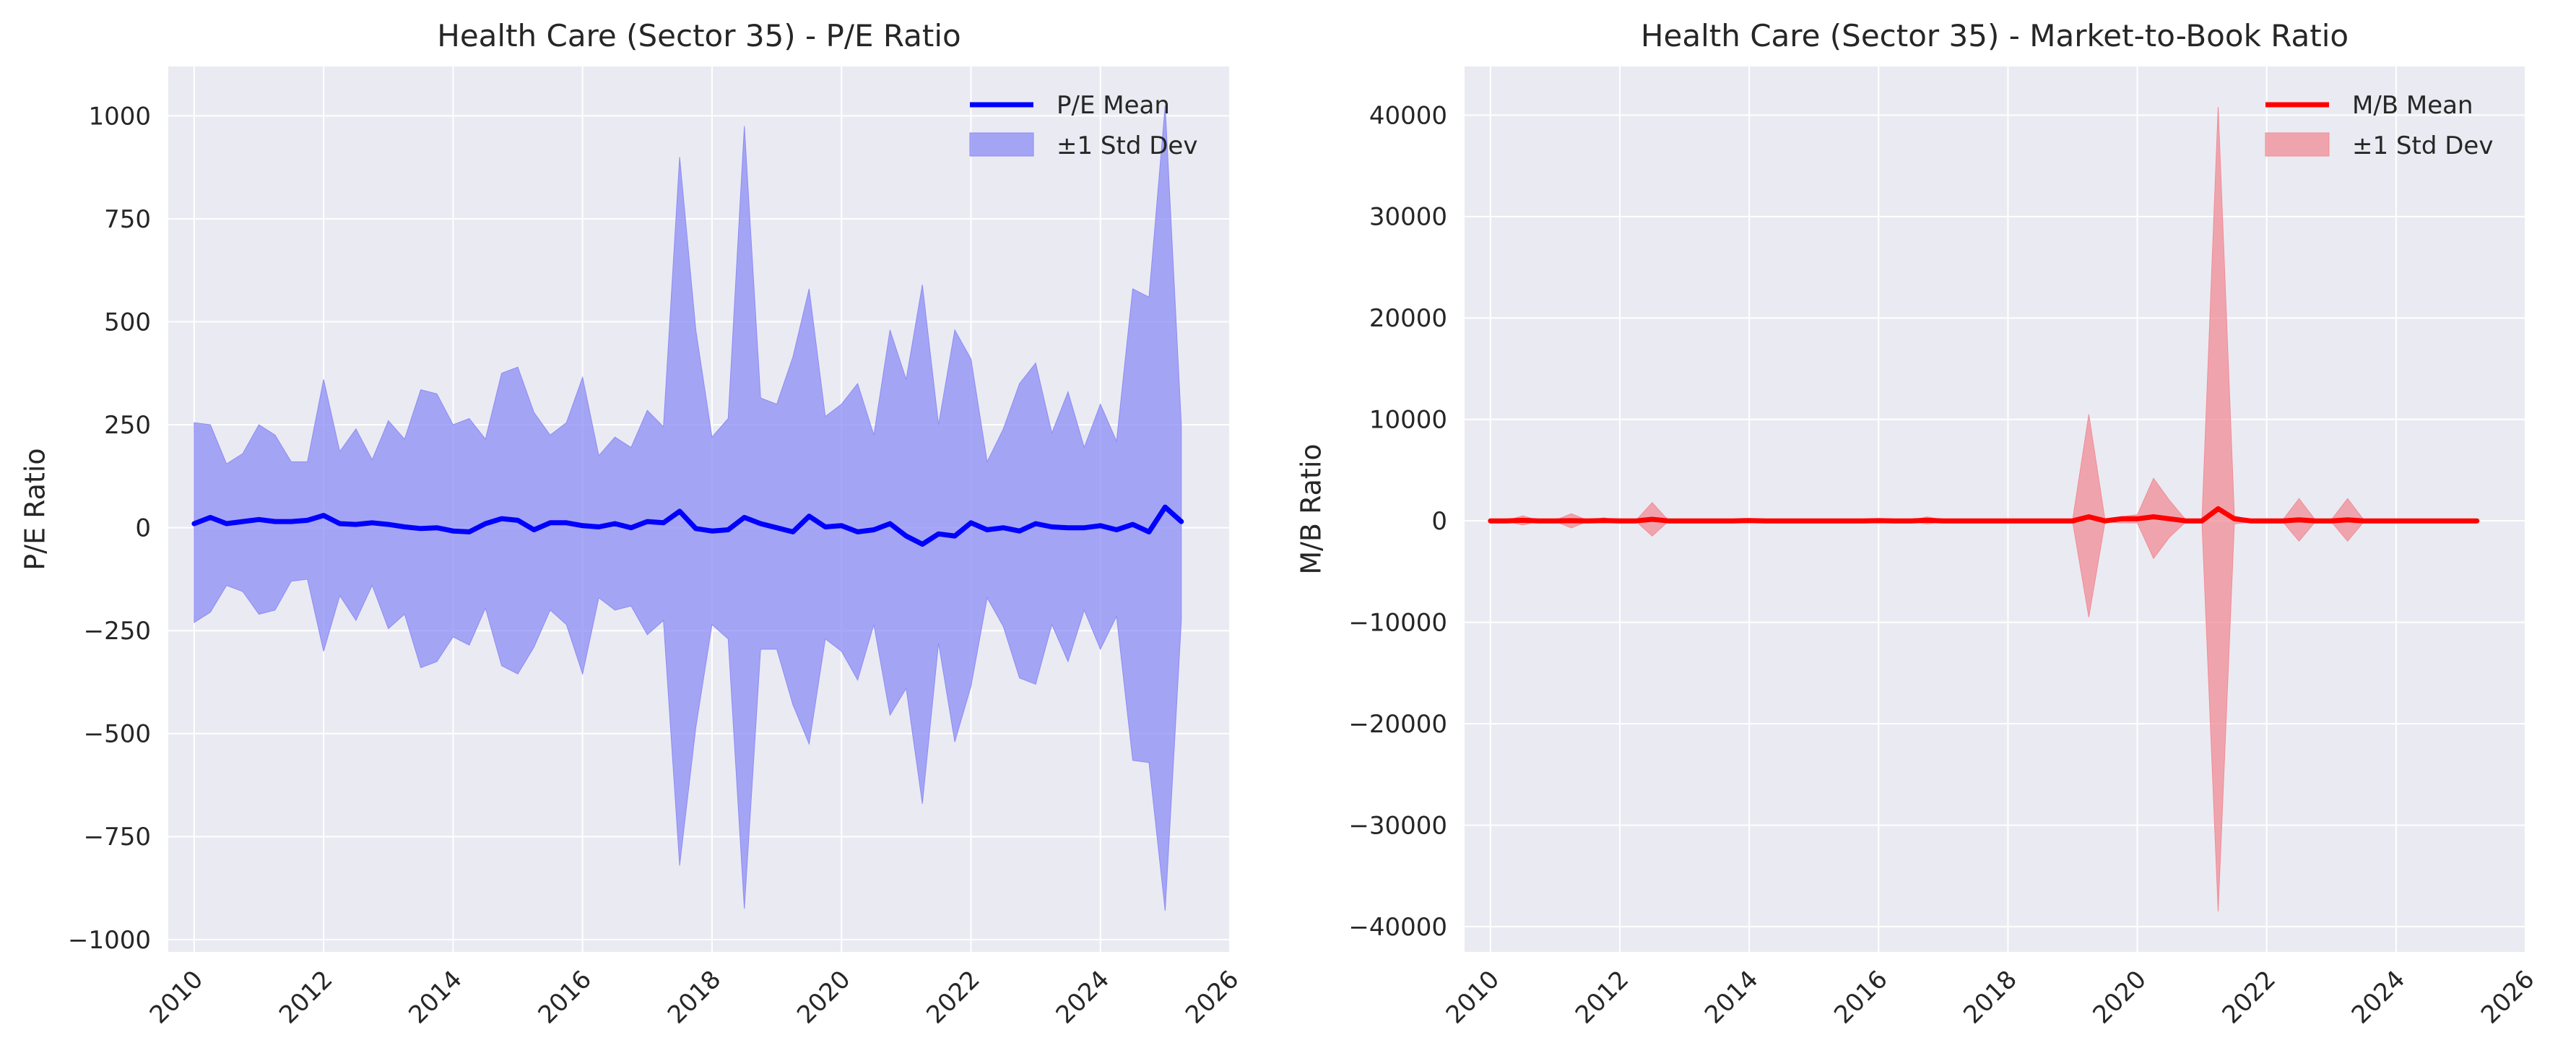 This screenshot has width=2576, height=1061. Describe the element at coordinates (1397, 724) in the screenshot. I see `y-tick-label: −20000` at that location.